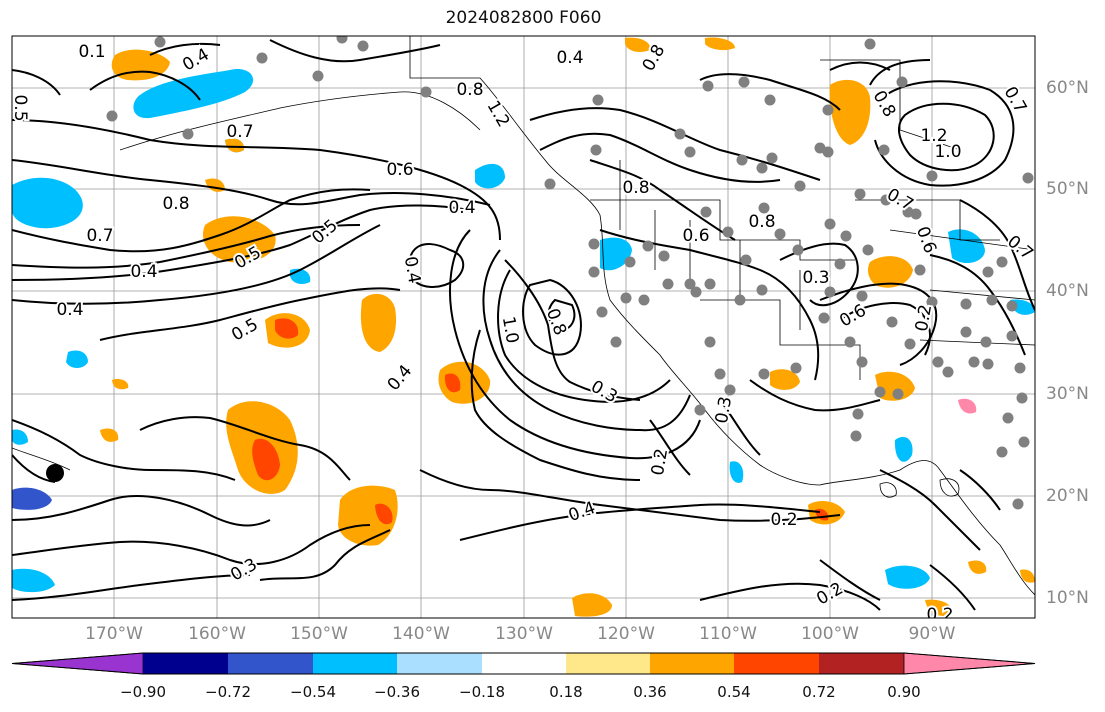  I want to click on lat-label-60n: 60°N, so click(1067, 88).